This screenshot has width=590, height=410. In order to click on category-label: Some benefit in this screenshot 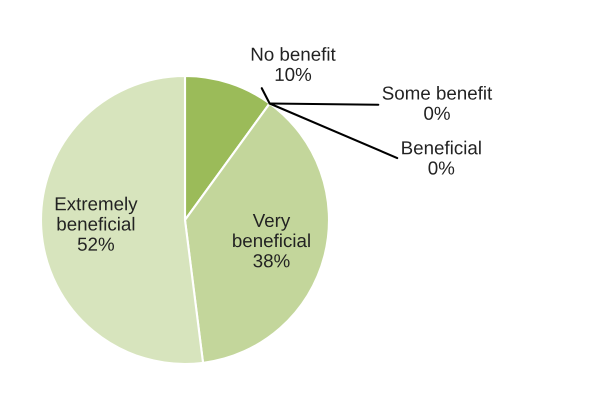, I will do `click(437, 93)`.